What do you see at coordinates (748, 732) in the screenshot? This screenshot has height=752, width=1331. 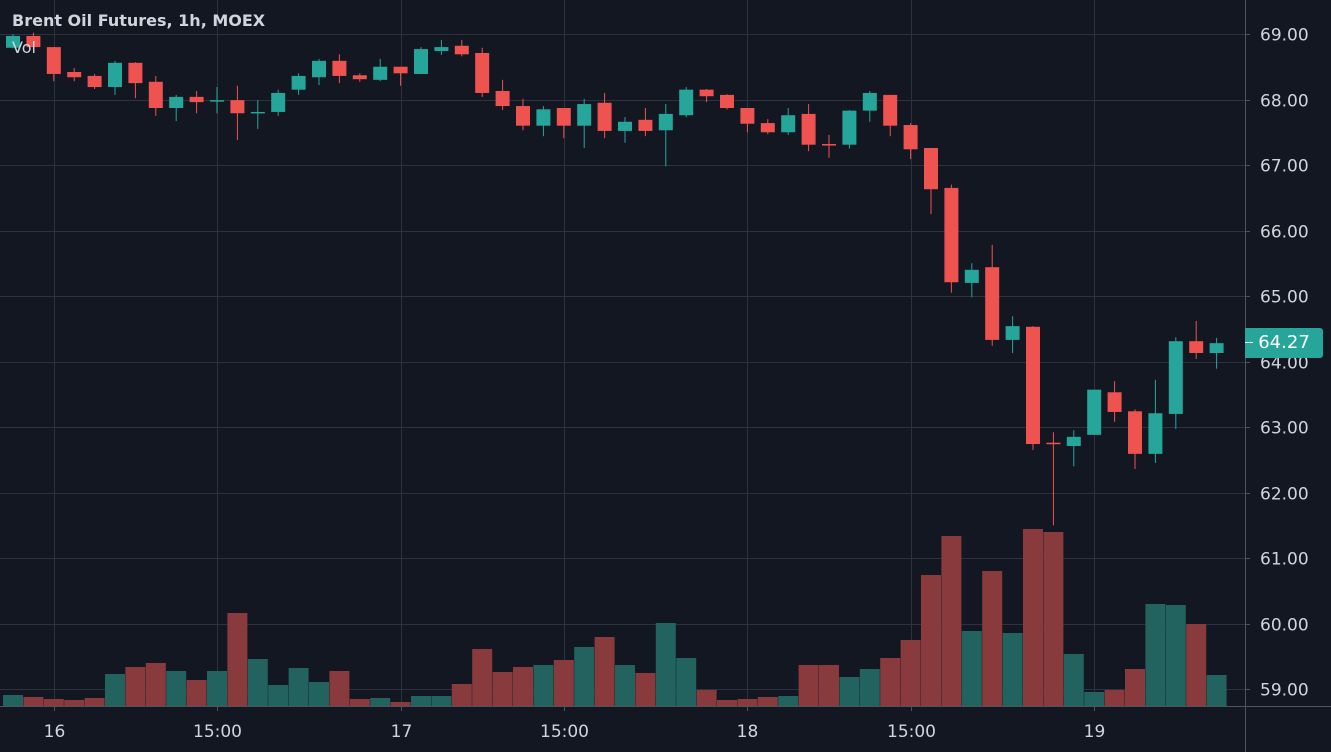 I see `x-tick-label: 18` at bounding box center [748, 732].